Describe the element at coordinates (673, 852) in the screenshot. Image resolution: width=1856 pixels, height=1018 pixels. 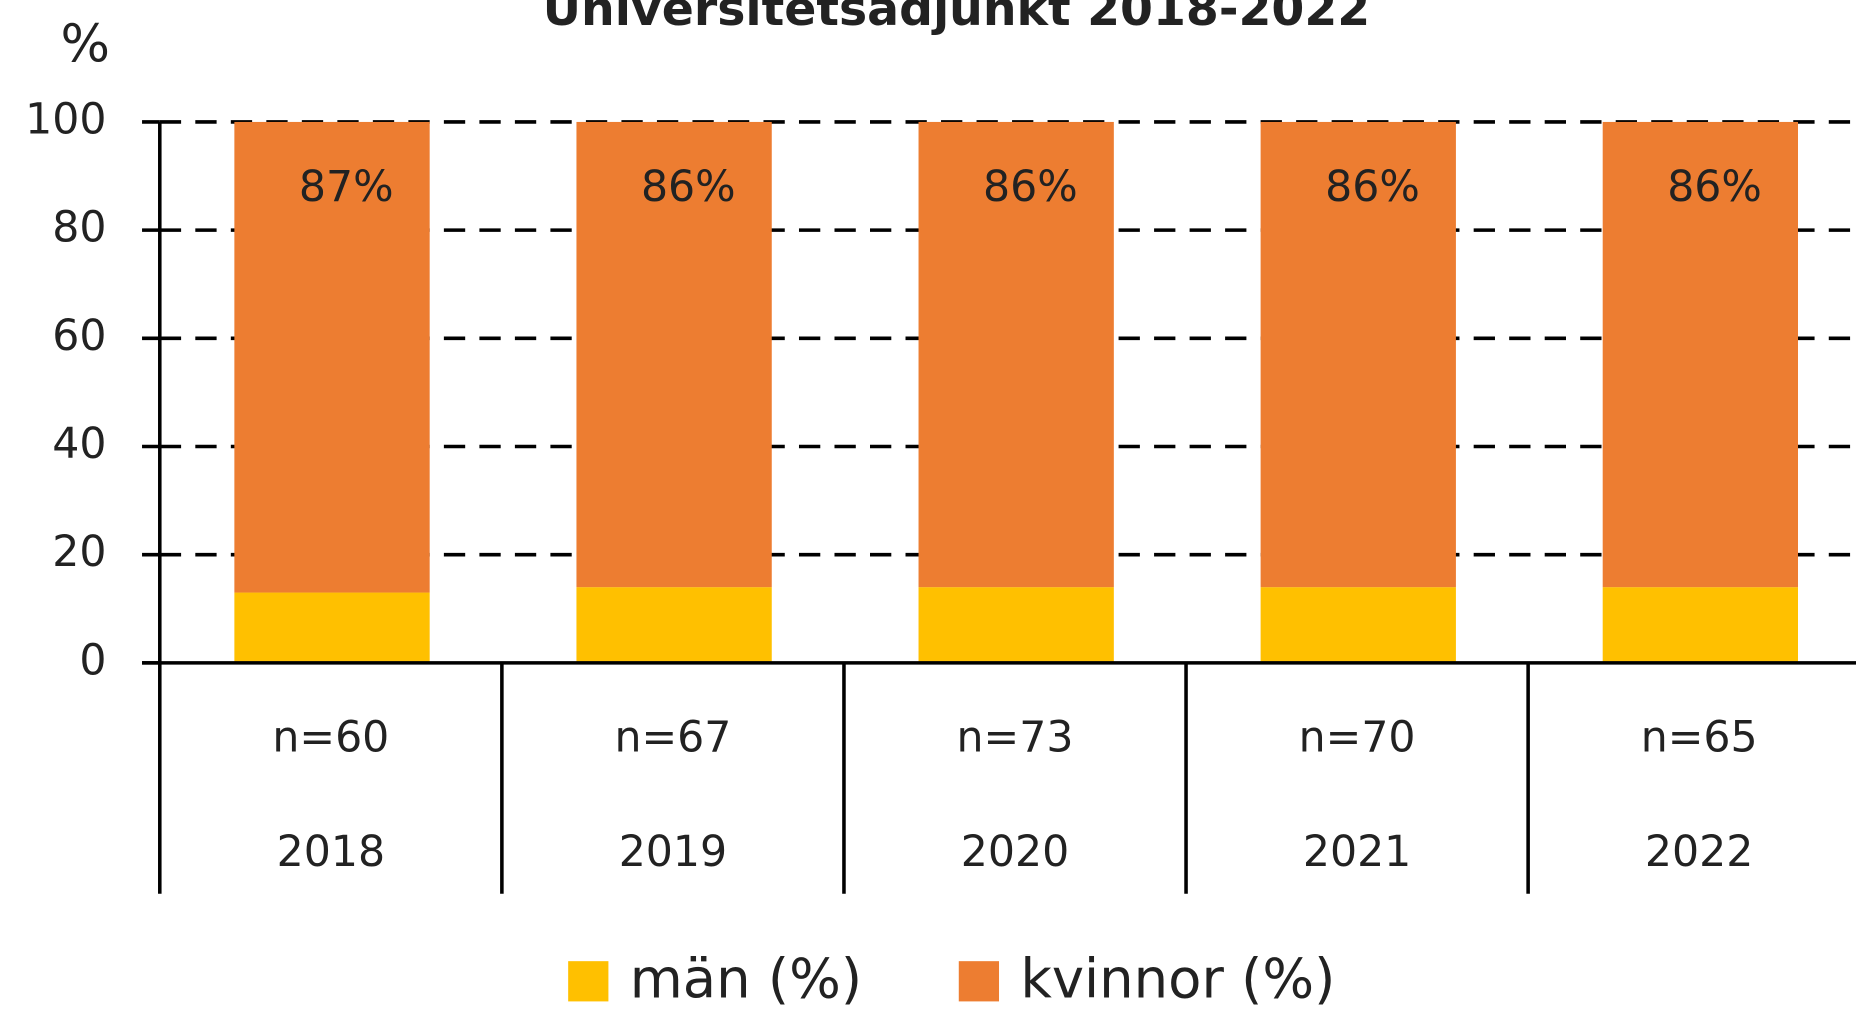
I see `x-tick-label: 2019` at that location.